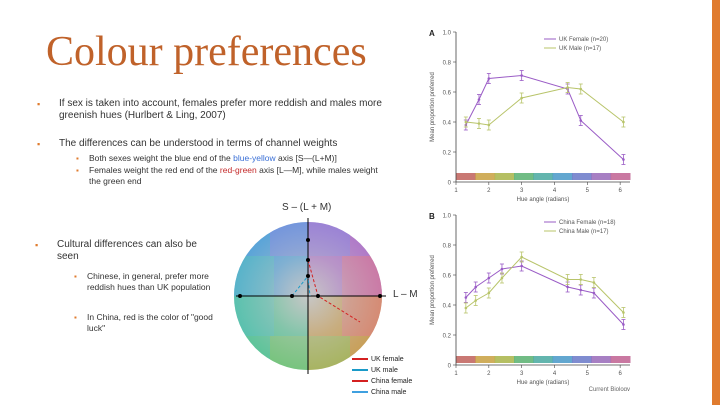 Image resolution: width=720 pixels, height=405 pixels. Describe the element at coordinates (584, 232) in the screenshot. I see `legend-label: China Male (n=17)` at that location.